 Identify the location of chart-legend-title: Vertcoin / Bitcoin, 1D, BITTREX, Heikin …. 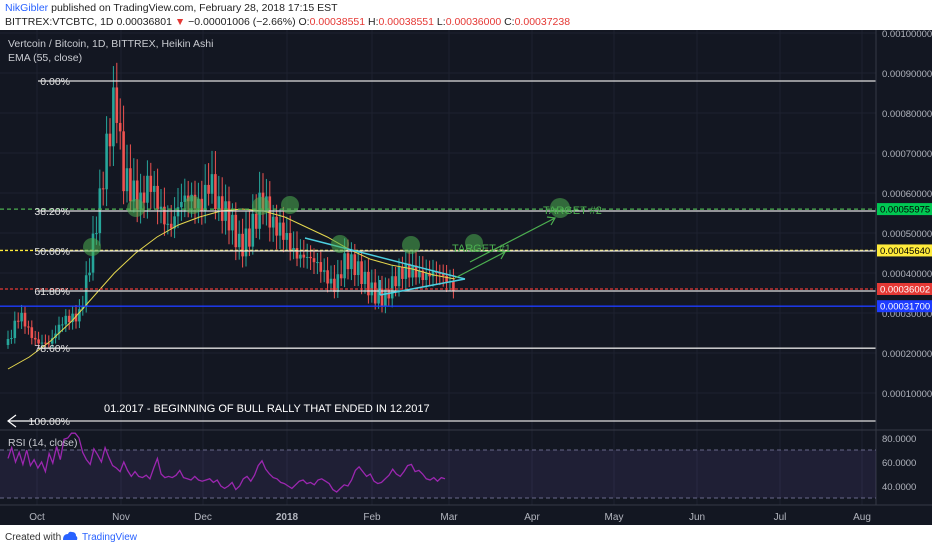
(110, 44).